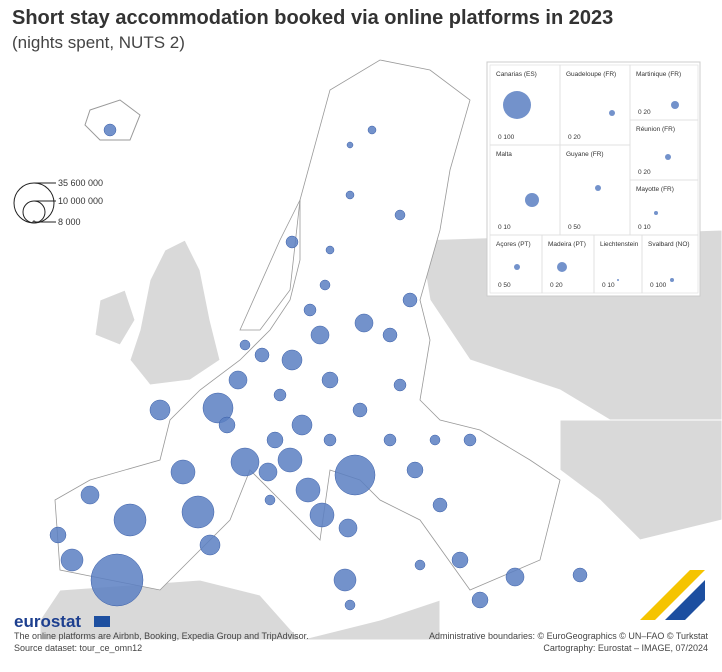 This screenshot has width=722, height=672. What do you see at coordinates (619, 244) in the screenshot?
I see `inset-name: Liechtenstein` at bounding box center [619, 244].